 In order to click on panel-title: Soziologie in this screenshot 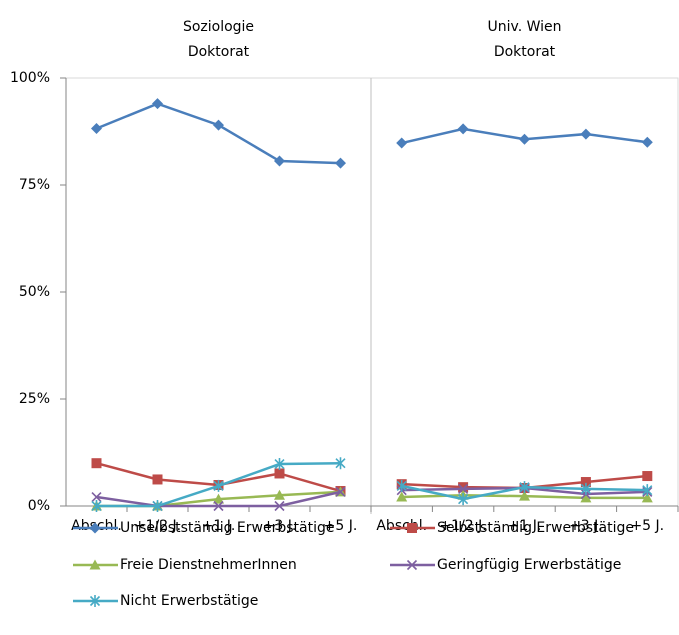, I will do `click(218, 27)`.